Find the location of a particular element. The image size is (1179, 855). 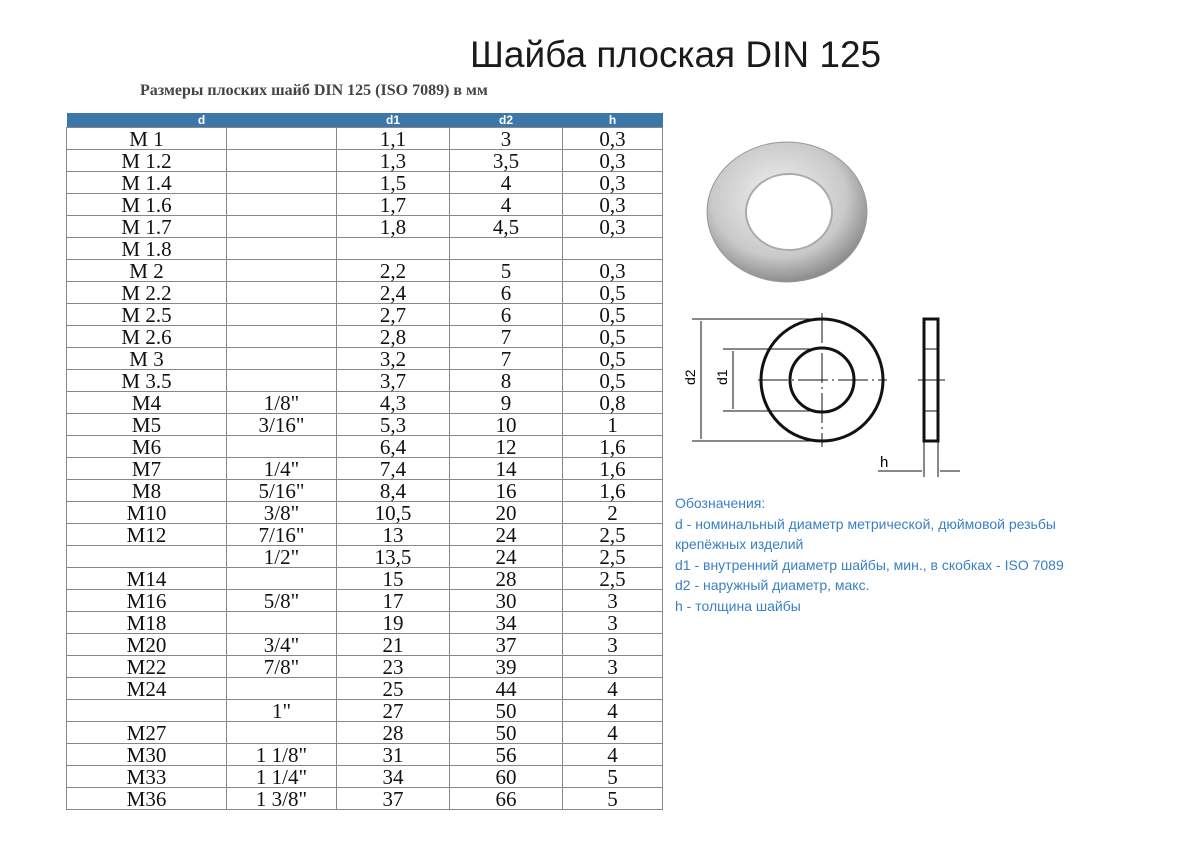

inch-size: 5/16" is located at coordinates (281, 490).